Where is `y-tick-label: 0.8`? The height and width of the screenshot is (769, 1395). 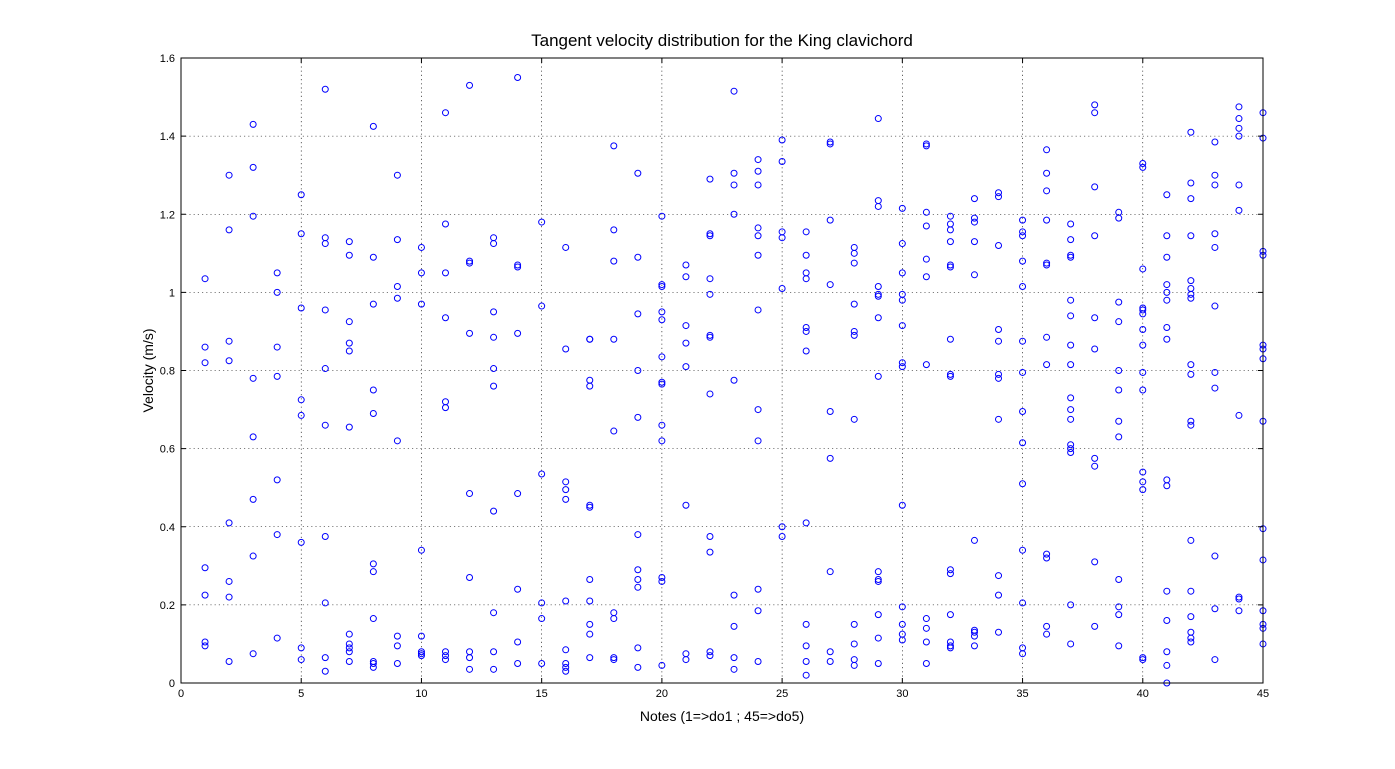 y-tick-label: 0.8 is located at coordinates (167, 372).